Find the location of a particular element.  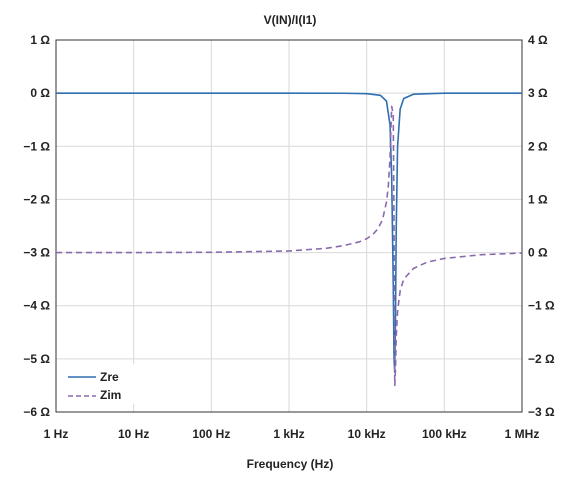

y-left-tick-label: 0 Ω is located at coordinates (40, 93).